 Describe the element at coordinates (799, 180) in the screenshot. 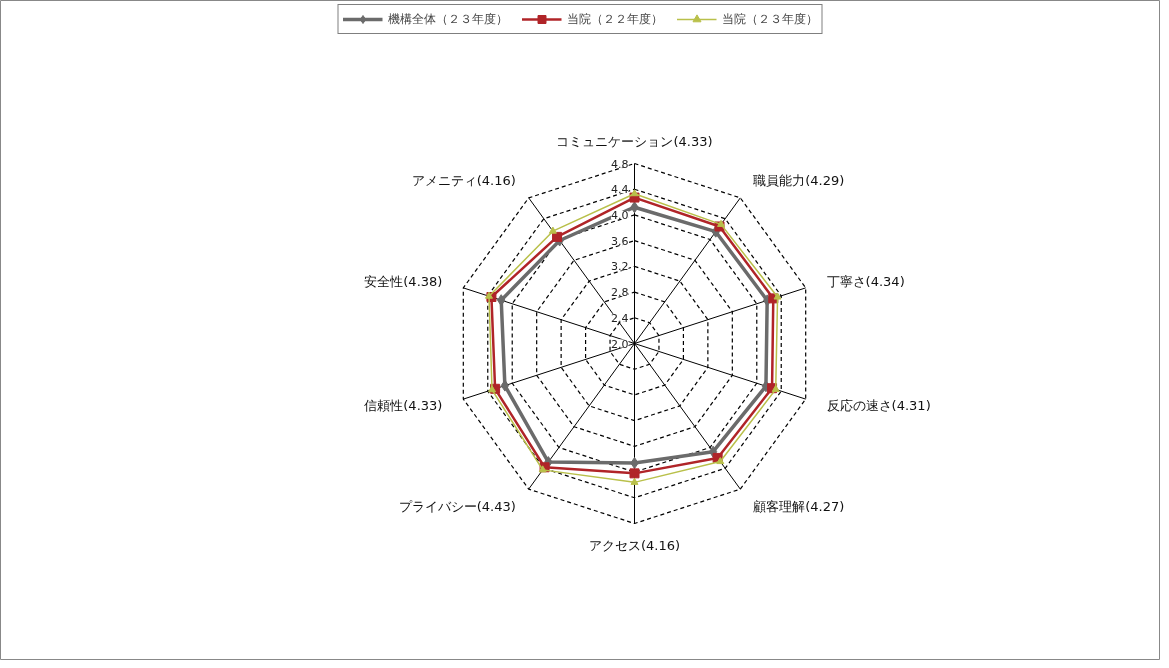

I see `spoke-label: 職員能力(4.29)` at that location.